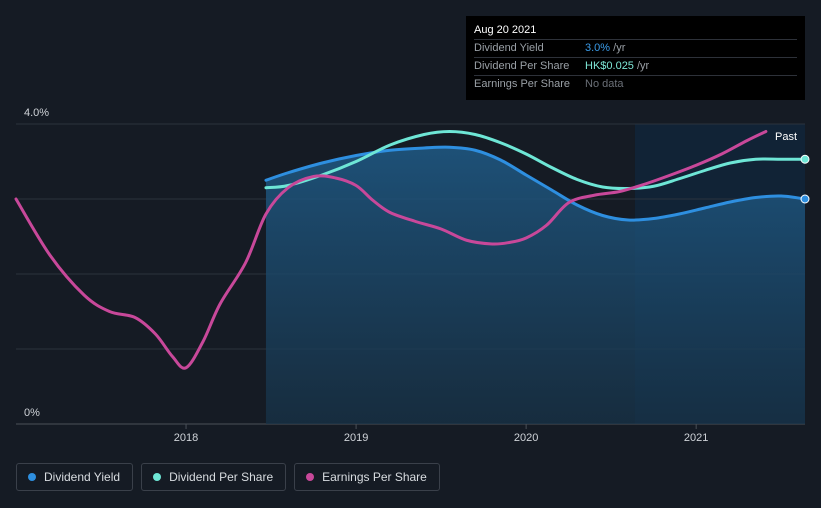 The image size is (821, 508). Describe the element at coordinates (522, 66) in the screenshot. I see `tooltip-label: Dividend Per Share` at that location.